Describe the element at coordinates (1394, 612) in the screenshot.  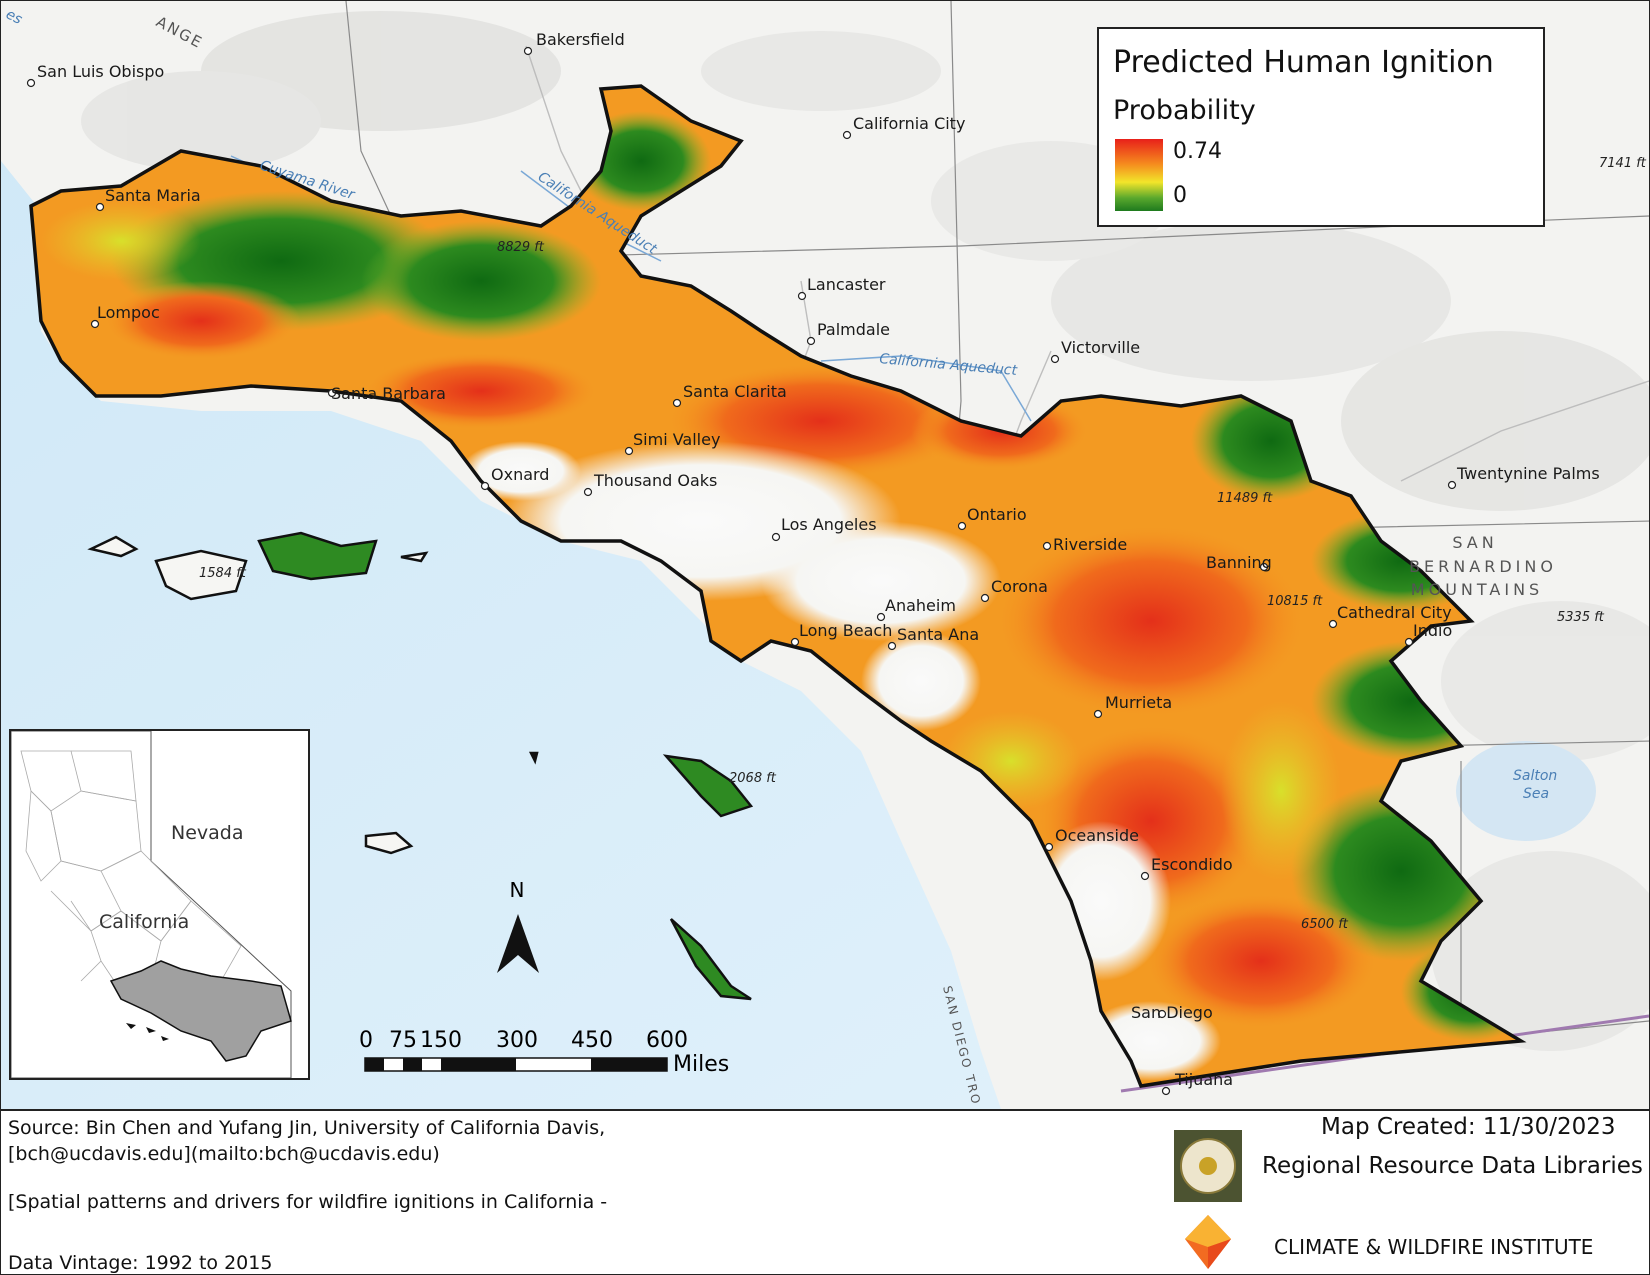
I see `label-cathedral-city: Cathedral City` at that location.